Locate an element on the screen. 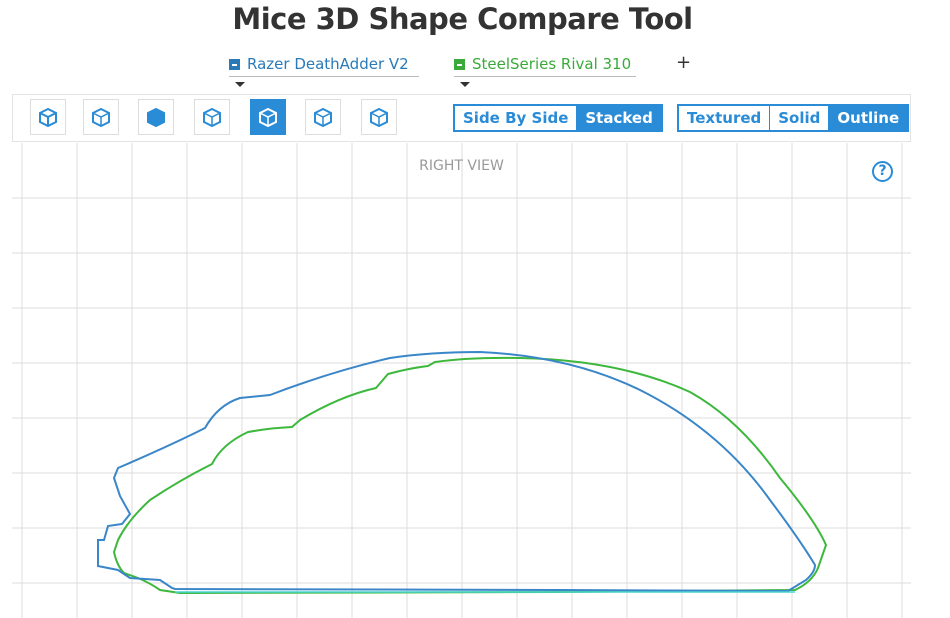 The width and height of the screenshot is (950, 618). help-button: ? is located at coordinates (882, 171).